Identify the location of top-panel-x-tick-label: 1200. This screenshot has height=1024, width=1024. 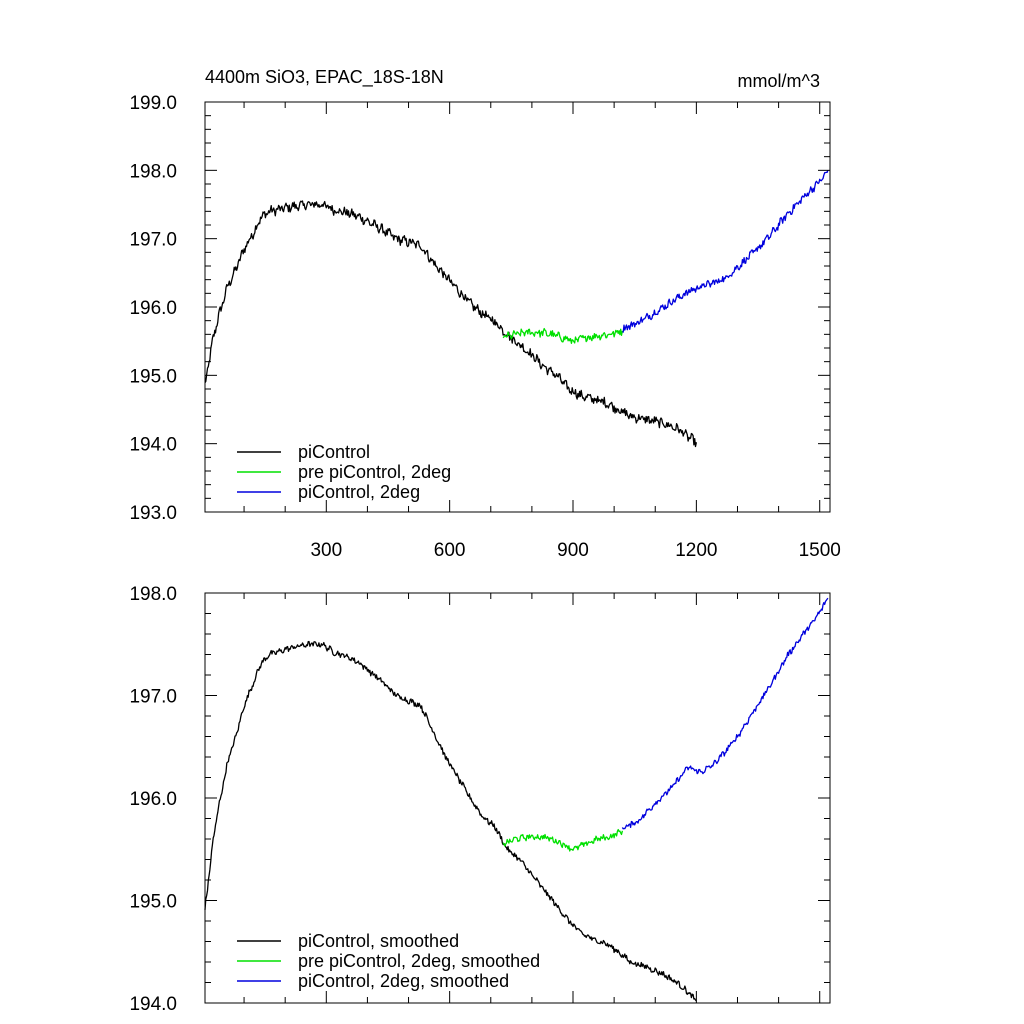
(696, 550).